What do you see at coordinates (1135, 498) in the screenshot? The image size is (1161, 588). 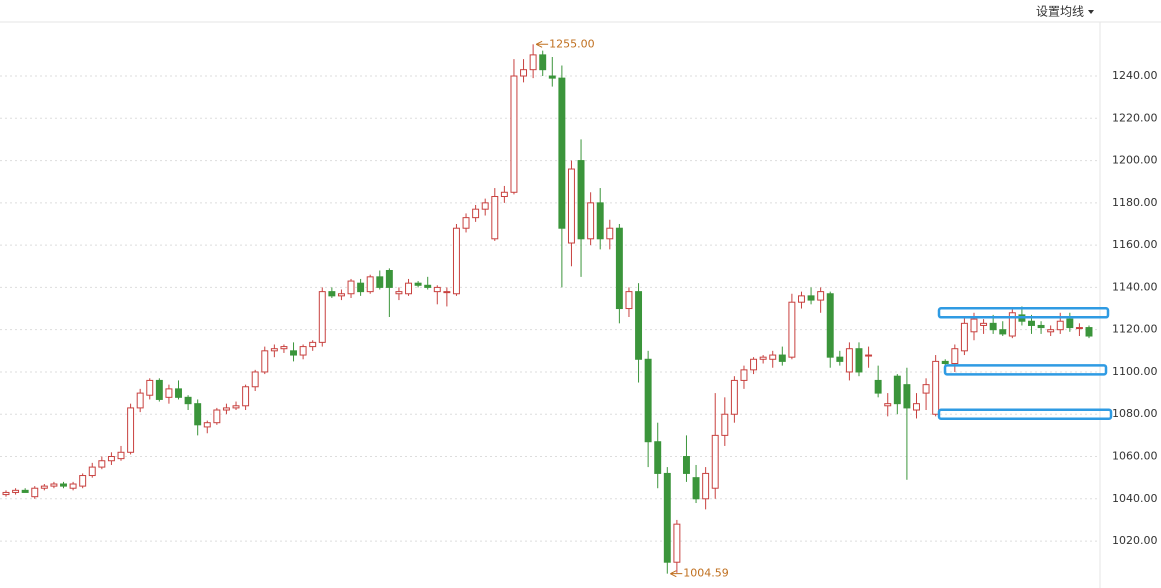 I see `y-tick-label: 1040.00` at bounding box center [1135, 498].